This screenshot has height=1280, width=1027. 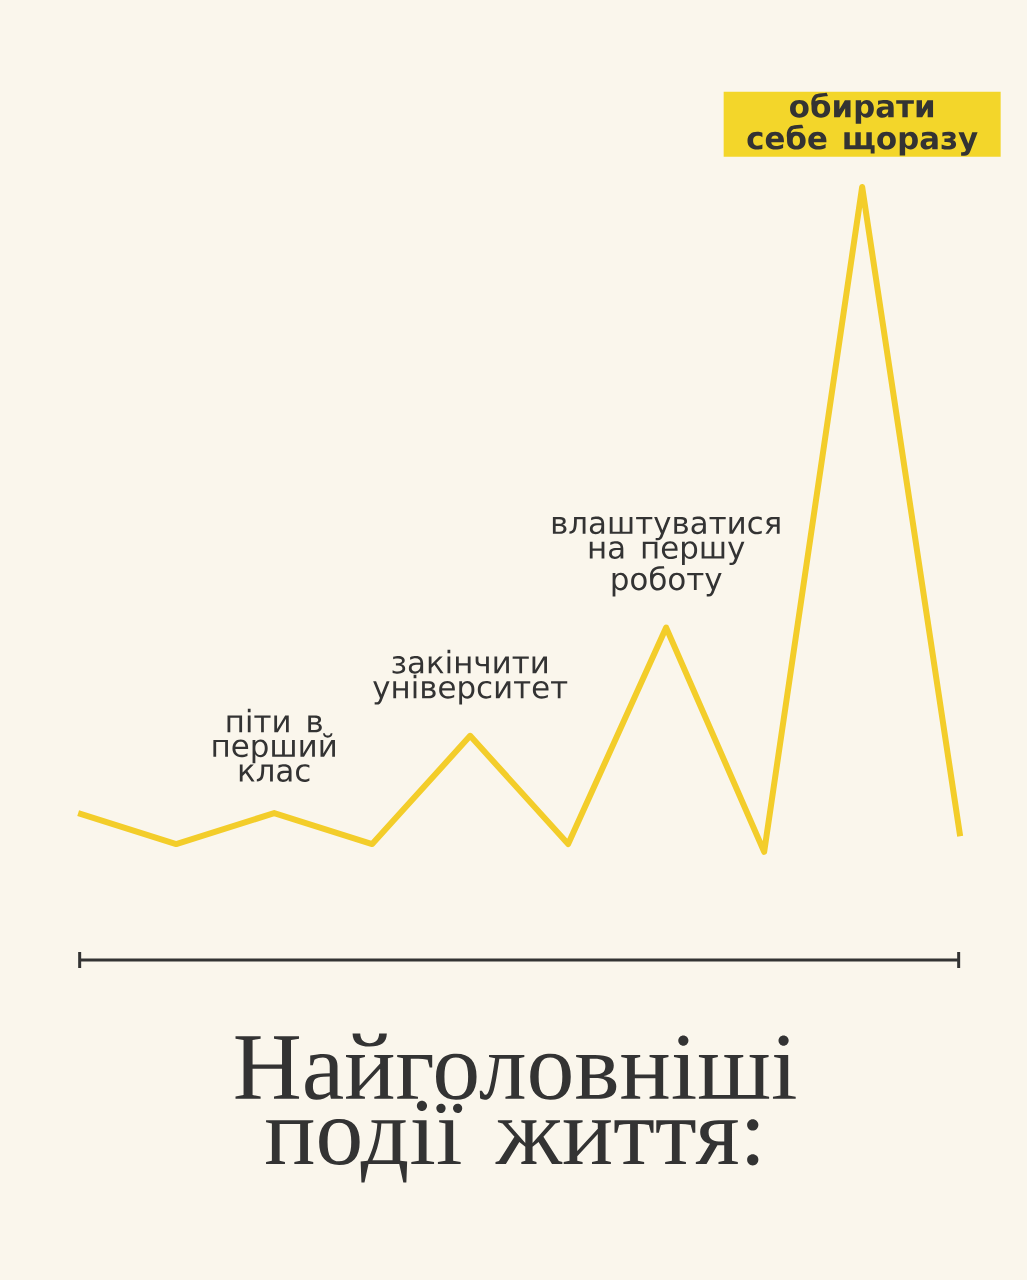 I want to click on text: Найголовніші події життя:, so click(x=515, y=1108).